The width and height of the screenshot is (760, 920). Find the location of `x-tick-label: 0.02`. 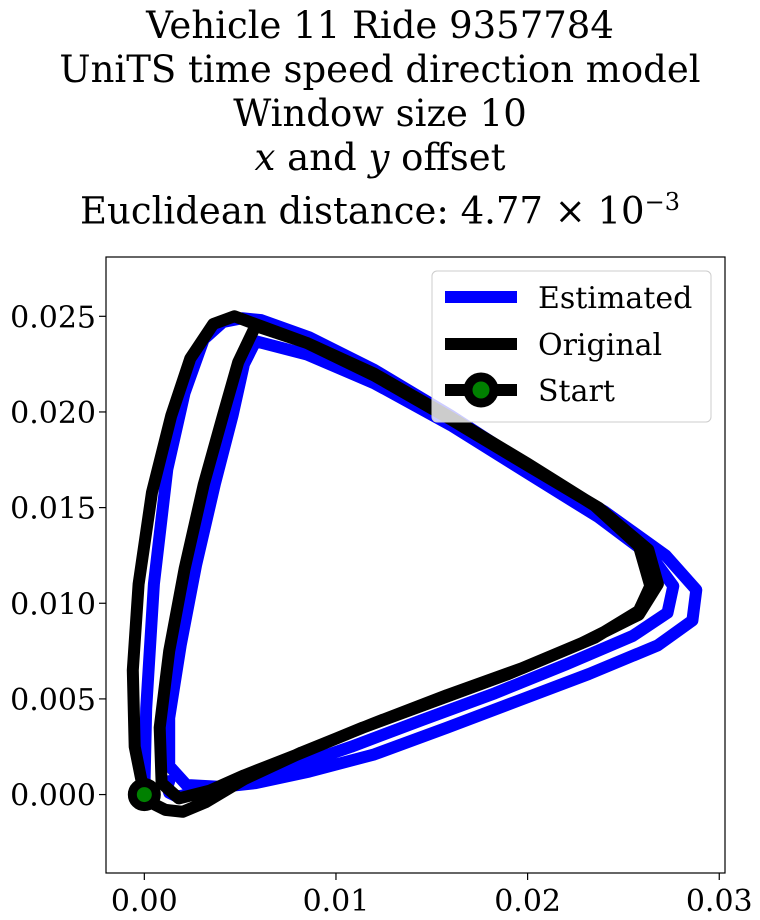

x-tick-label: 0.02 is located at coordinates (527, 901).